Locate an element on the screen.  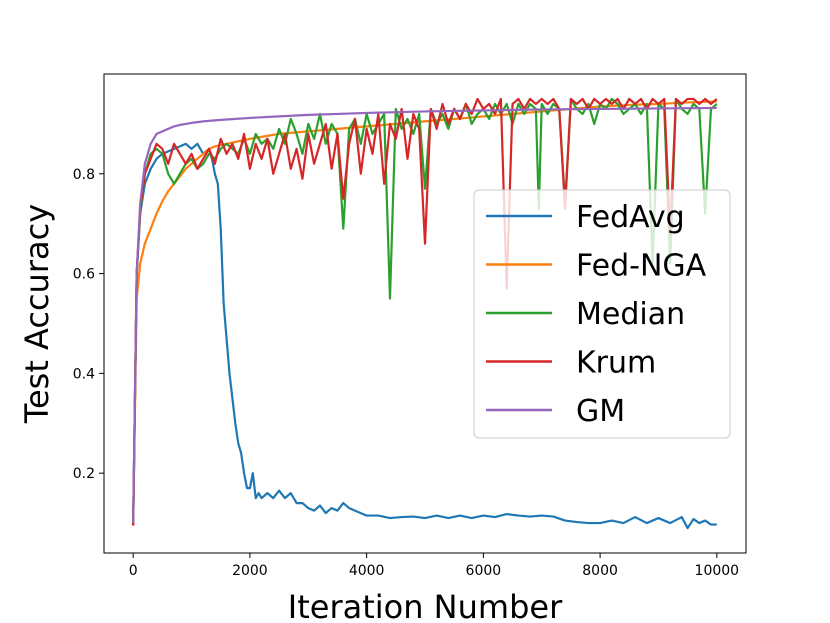
x-tick-label: 8000 is located at coordinates (600, 571).